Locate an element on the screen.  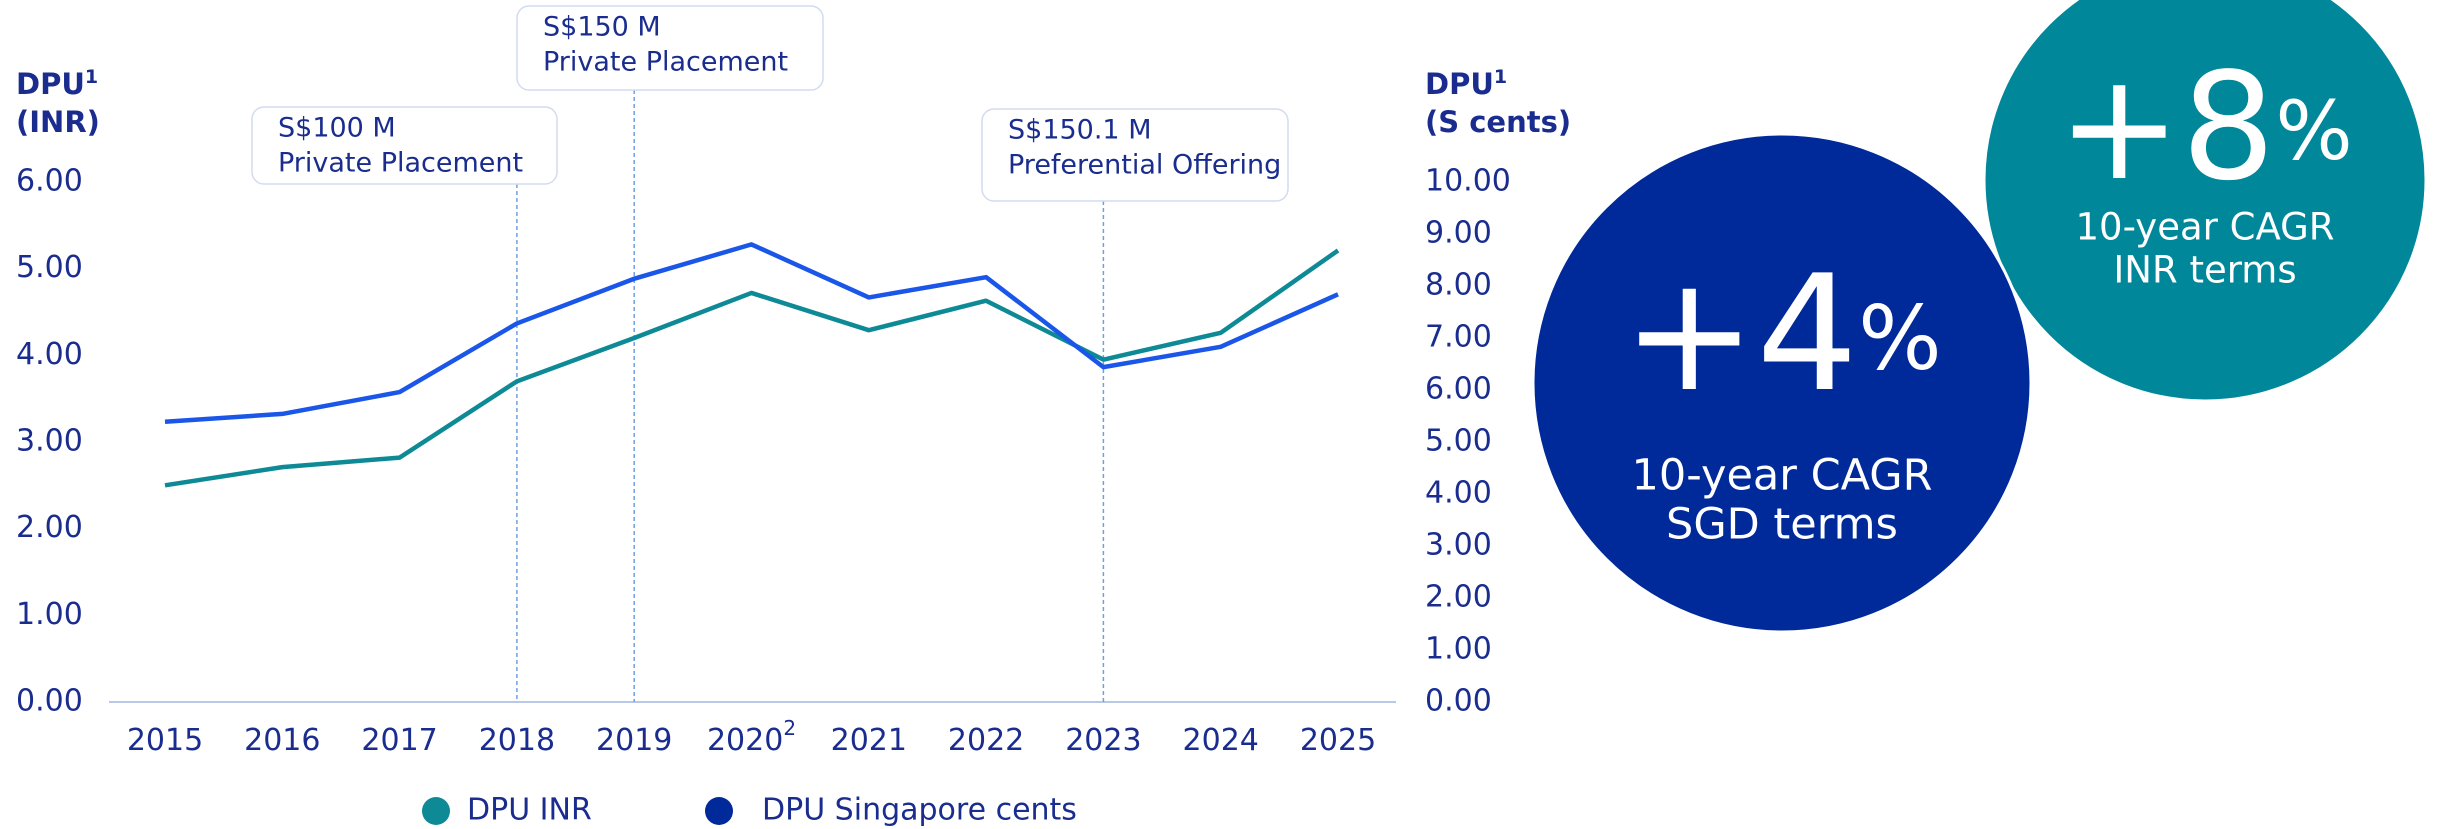
y2-tick-label: 3.00 is located at coordinates (1458, 545).